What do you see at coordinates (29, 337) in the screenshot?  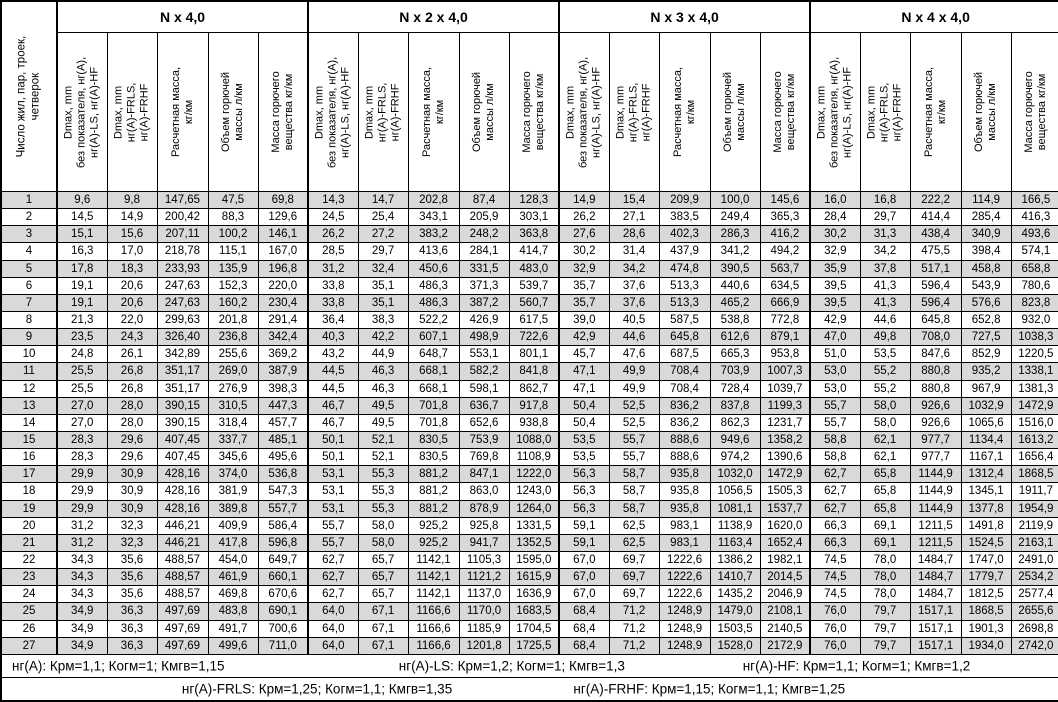 I see `row-number: 9` at bounding box center [29, 337].